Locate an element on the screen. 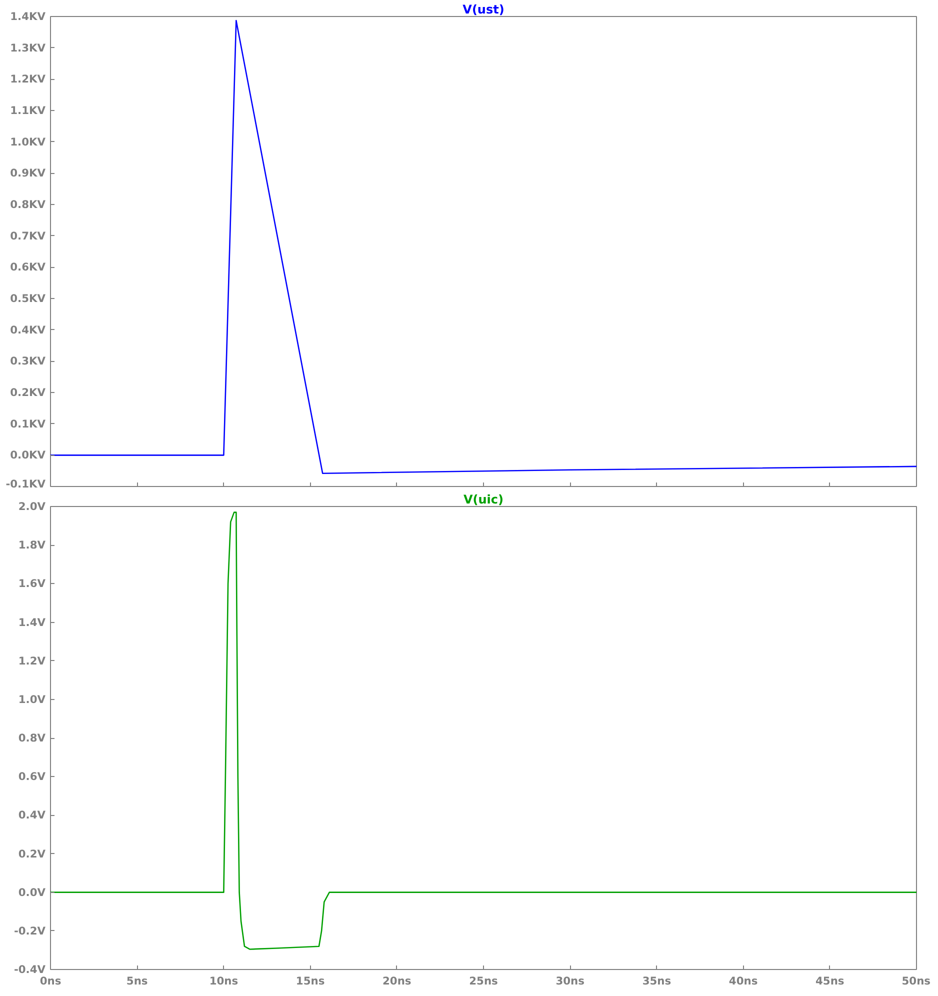 Image resolution: width=938 pixels, height=996 pixels. x-tick-label: 10ns is located at coordinates (223, 981).